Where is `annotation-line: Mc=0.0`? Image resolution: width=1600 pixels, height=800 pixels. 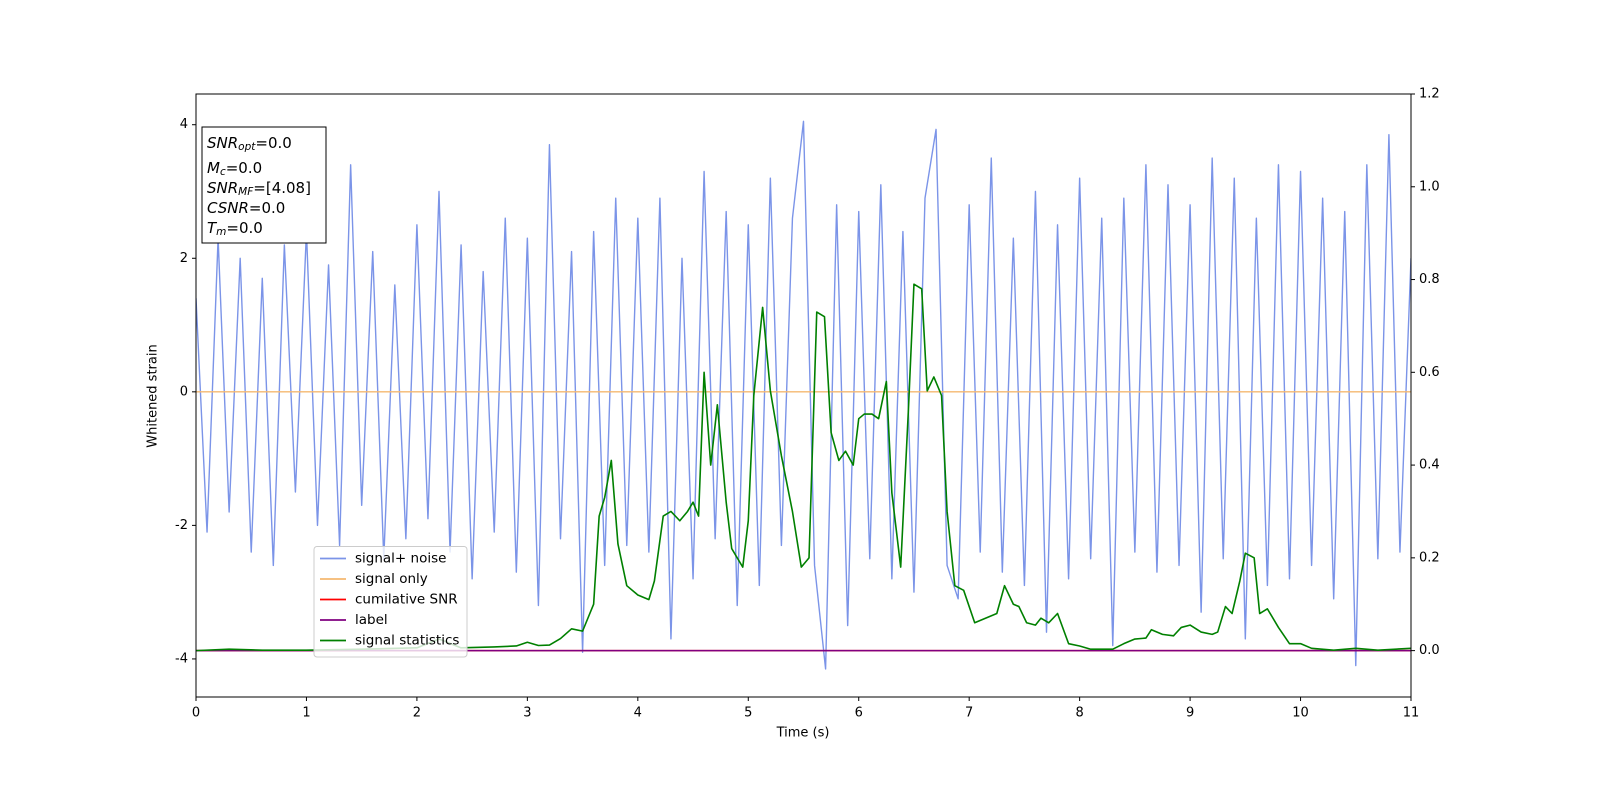
annotation-line: Mc=0.0 is located at coordinates (234, 169).